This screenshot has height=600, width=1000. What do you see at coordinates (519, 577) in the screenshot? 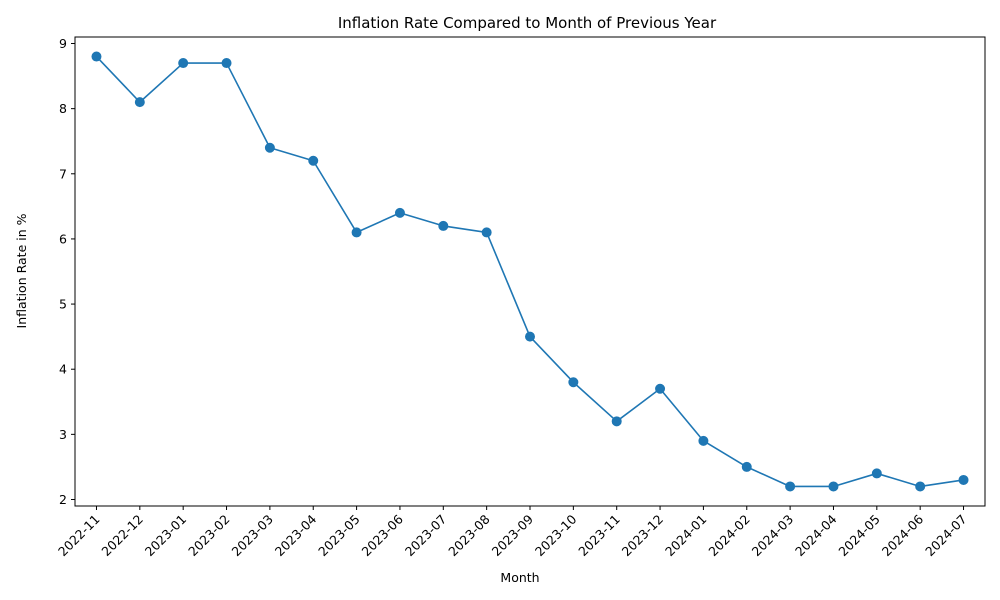
I see `x-axis-label: Month` at bounding box center [519, 577].